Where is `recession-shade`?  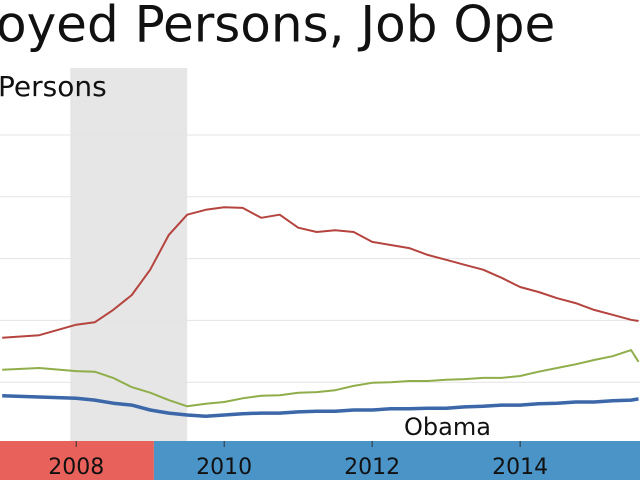
recession-shade is located at coordinates (129, 254).